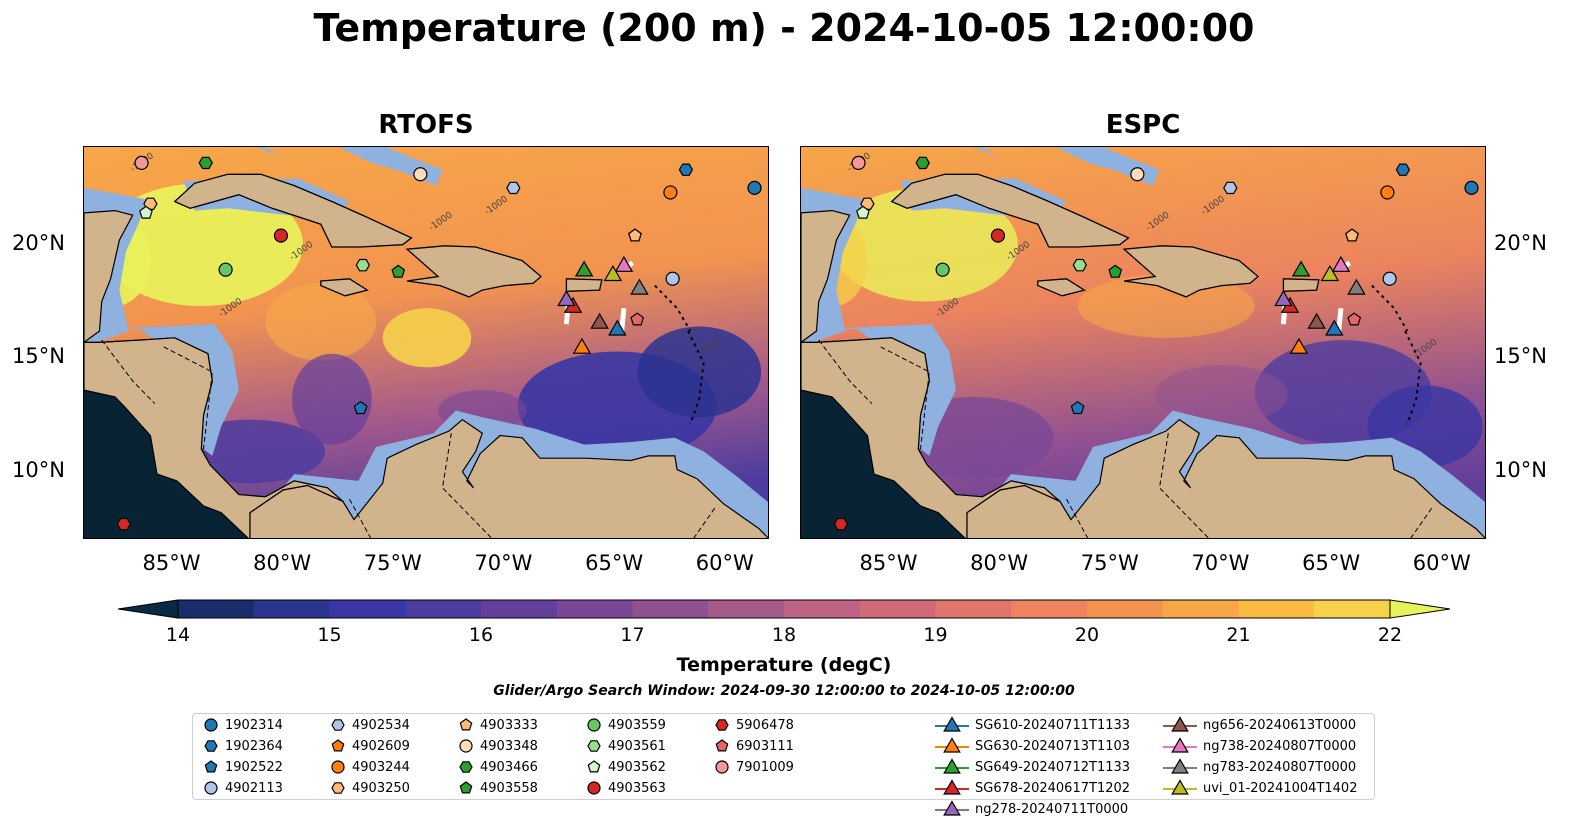 The image size is (1582, 827). I want to click on legend-label: 4903563, so click(637, 788).